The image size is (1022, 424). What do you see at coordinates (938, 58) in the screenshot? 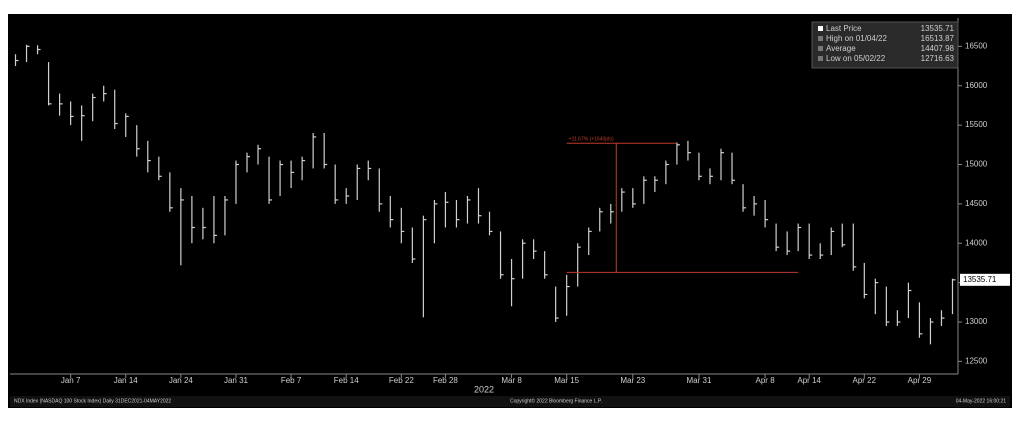
I see `legend-value: 12716.63` at bounding box center [938, 58].